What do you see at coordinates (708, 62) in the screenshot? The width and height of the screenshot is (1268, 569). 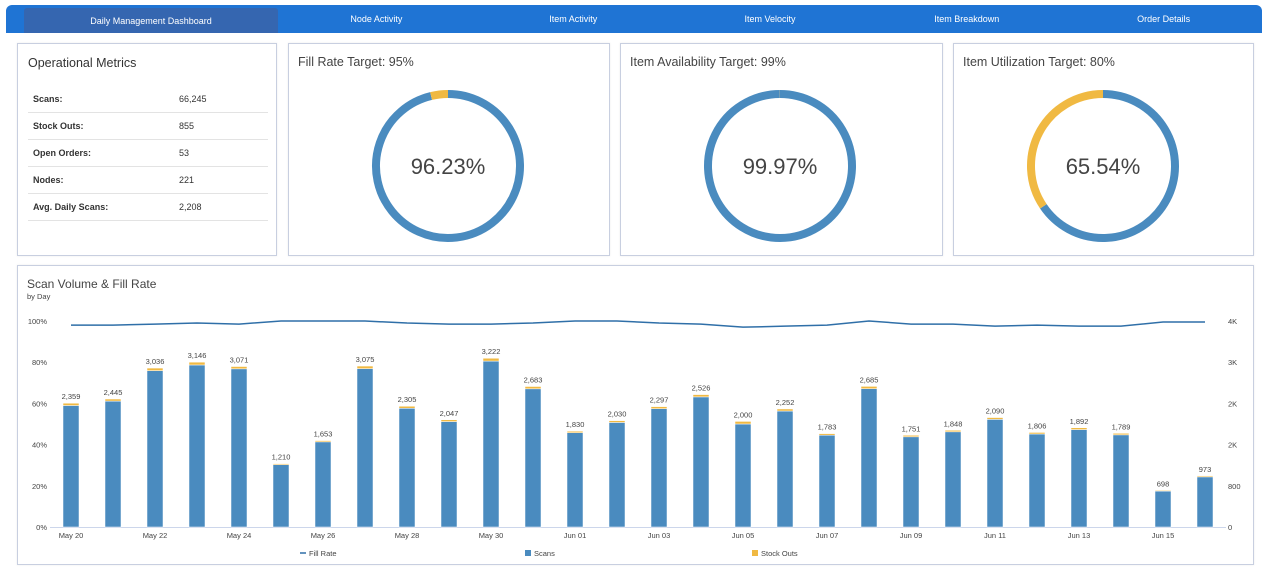 I see `donut-title: Item Availability Target: 99%` at bounding box center [708, 62].